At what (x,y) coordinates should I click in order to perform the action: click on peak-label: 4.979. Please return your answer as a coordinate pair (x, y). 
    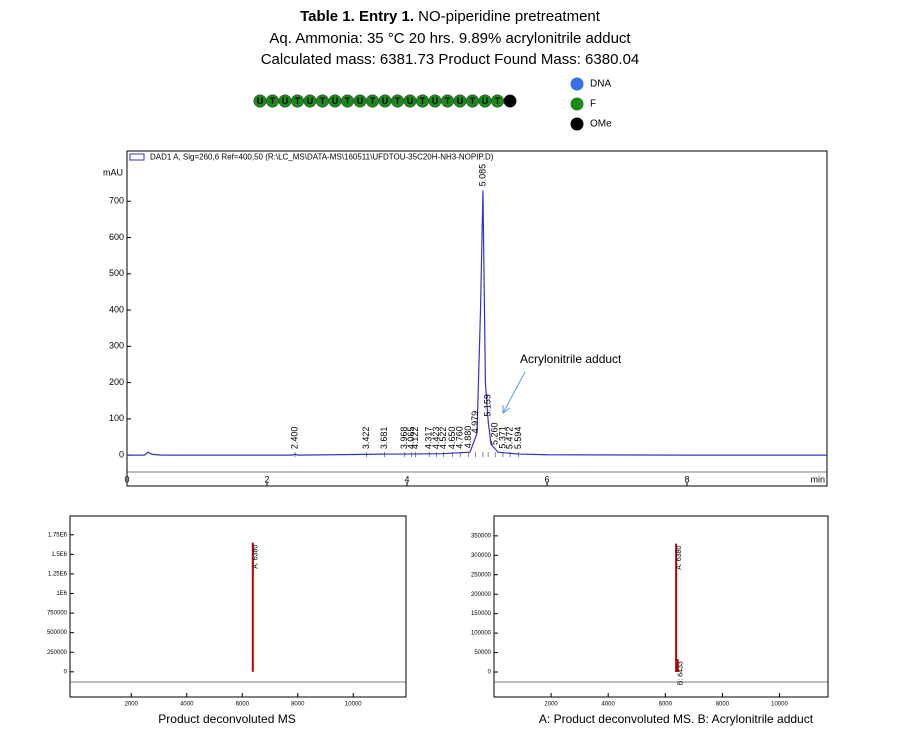
    Looking at the image, I should click on (475, 422).